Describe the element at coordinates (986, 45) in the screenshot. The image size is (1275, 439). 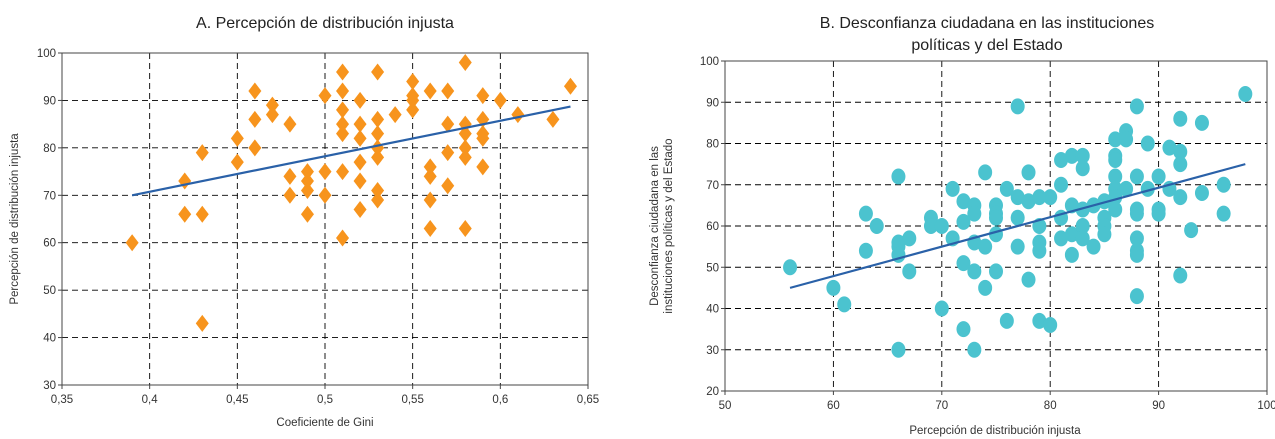
I see `chart-b-title-line-2: políticas y del Estado` at that location.